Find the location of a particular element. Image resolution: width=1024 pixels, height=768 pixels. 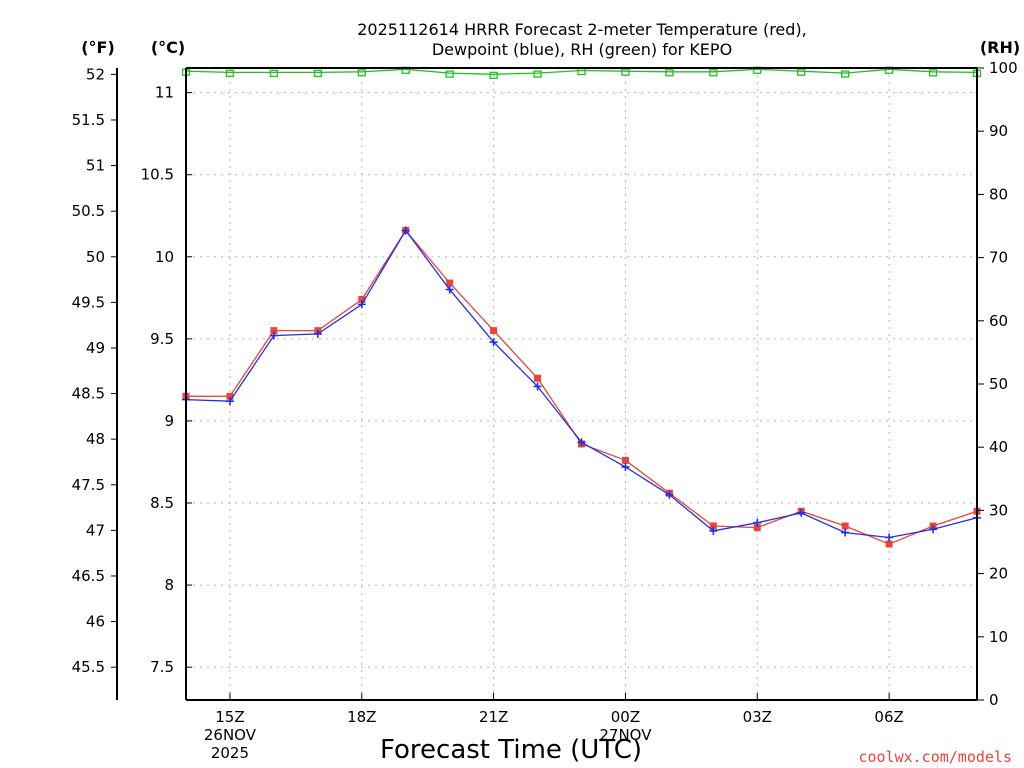

x-tick-label: 18Z is located at coordinates (361, 717).